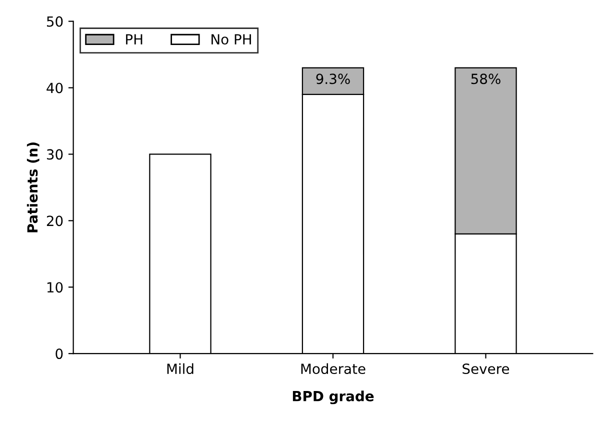  Describe the element at coordinates (54, 154) in the screenshot. I see `y-tick-label: 30` at that location.